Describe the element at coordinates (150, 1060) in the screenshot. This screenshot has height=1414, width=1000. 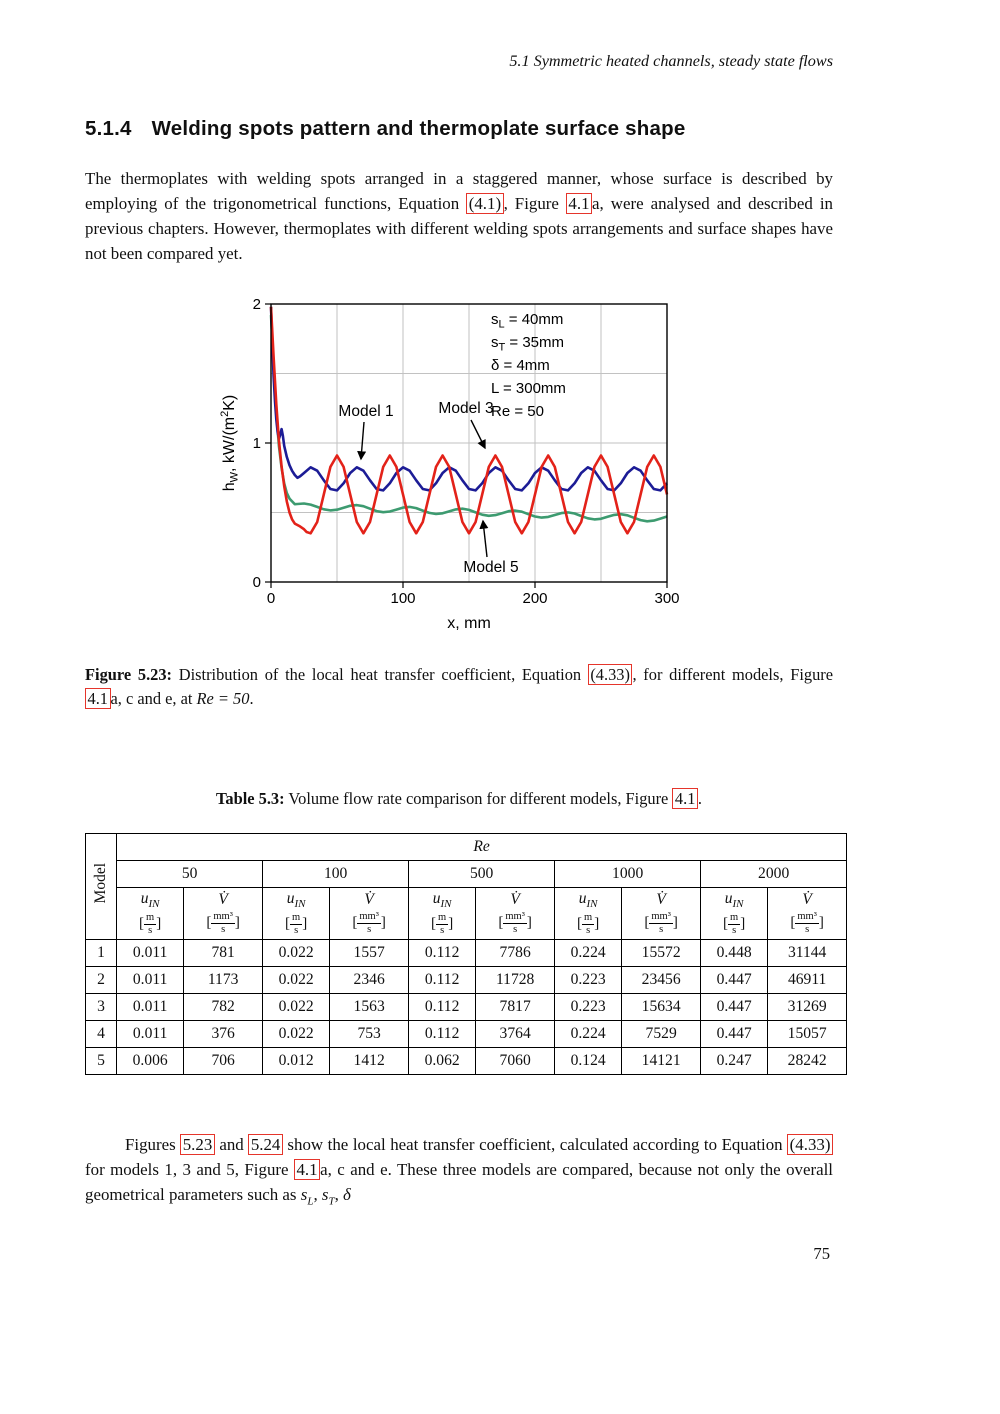
I see `value-cell: 0.006` at that location.